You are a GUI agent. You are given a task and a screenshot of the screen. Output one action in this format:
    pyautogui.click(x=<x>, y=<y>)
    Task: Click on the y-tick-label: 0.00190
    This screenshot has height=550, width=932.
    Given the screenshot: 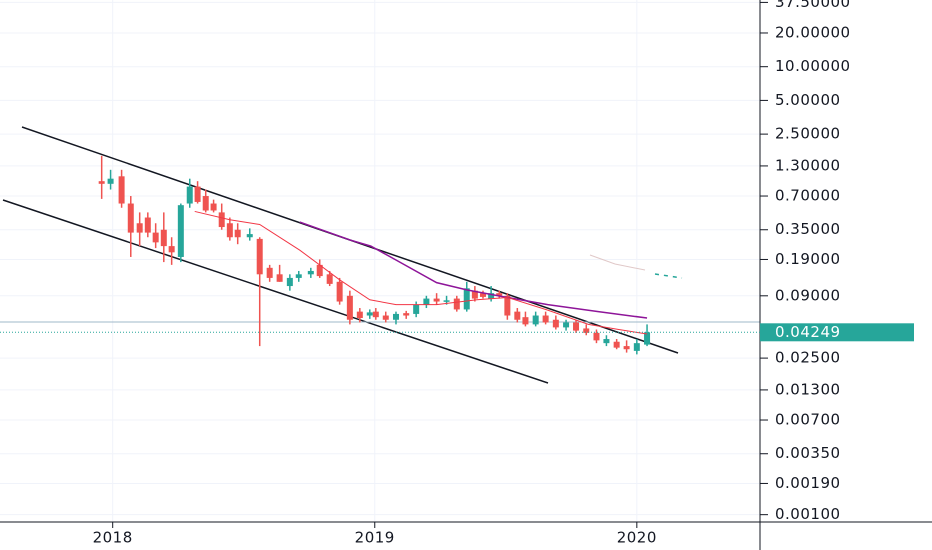 What is the action you would take?
    pyautogui.click(x=808, y=483)
    